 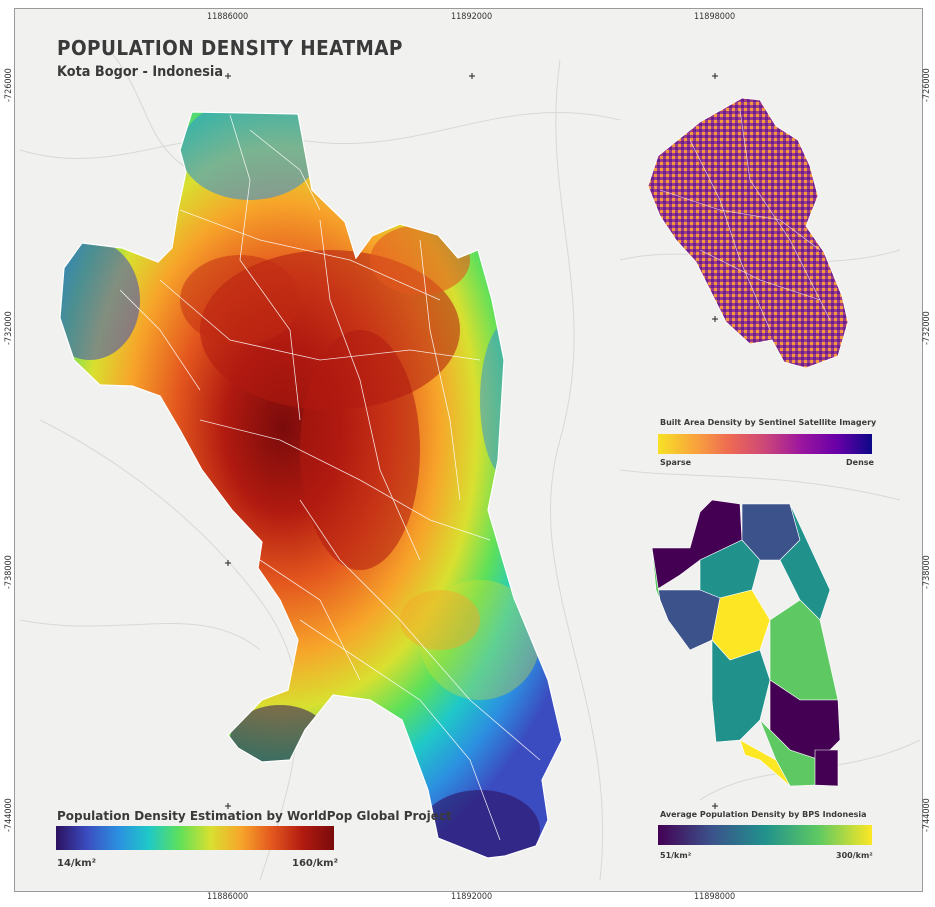 What do you see at coordinates (228, 897) in the screenshot?
I see `x-coord-bottom-1: 11886000` at bounding box center [228, 897].